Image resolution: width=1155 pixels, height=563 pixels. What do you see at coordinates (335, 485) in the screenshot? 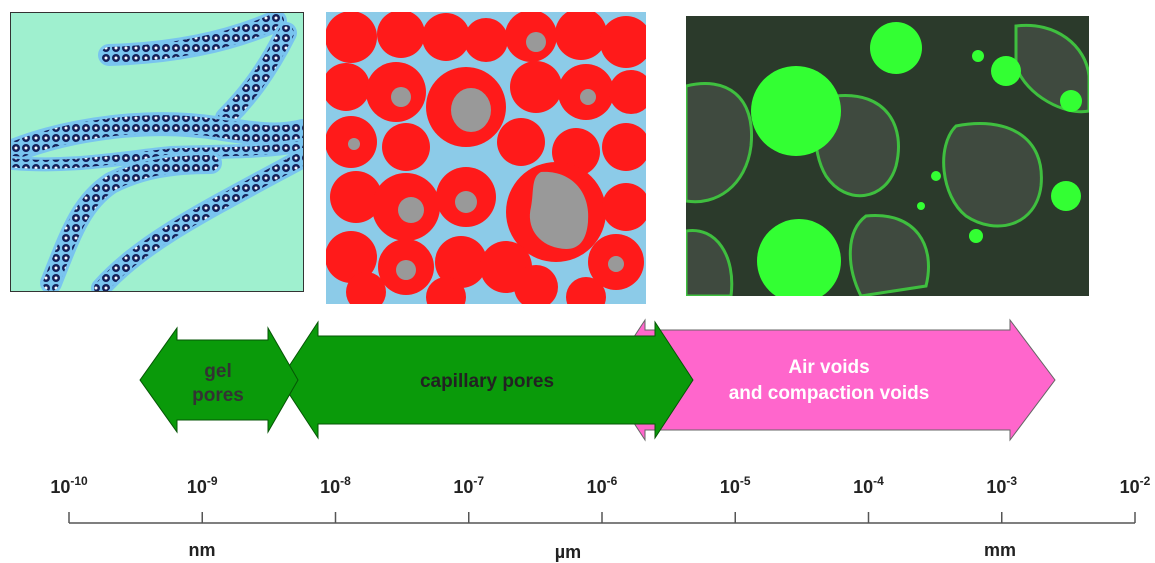
I see `scale-tick-label: 10⁻⁸` at bounding box center [335, 485].